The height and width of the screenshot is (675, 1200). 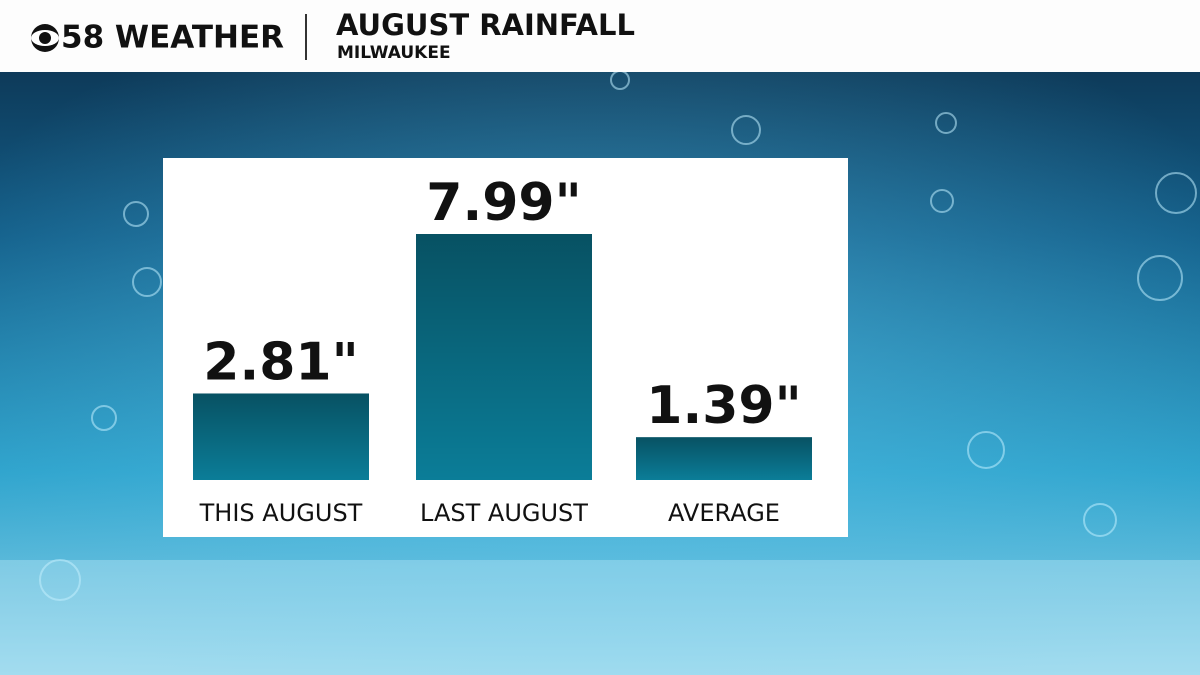 What do you see at coordinates (45, 38) in the screenshot?
I see `cbs-eye` at bounding box center [45, 38].